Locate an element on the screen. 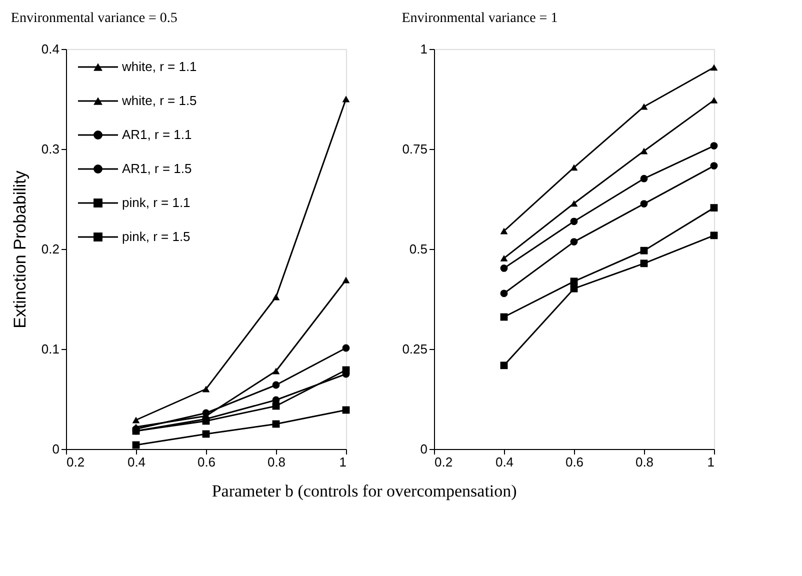  legend-label: white, r = 1.1 is located at coordinates (159, 66).